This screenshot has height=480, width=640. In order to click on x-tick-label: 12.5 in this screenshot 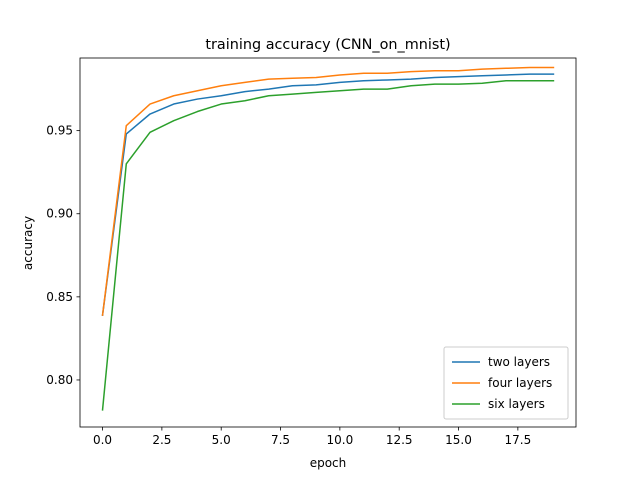, I will do `click(399, 440)`.